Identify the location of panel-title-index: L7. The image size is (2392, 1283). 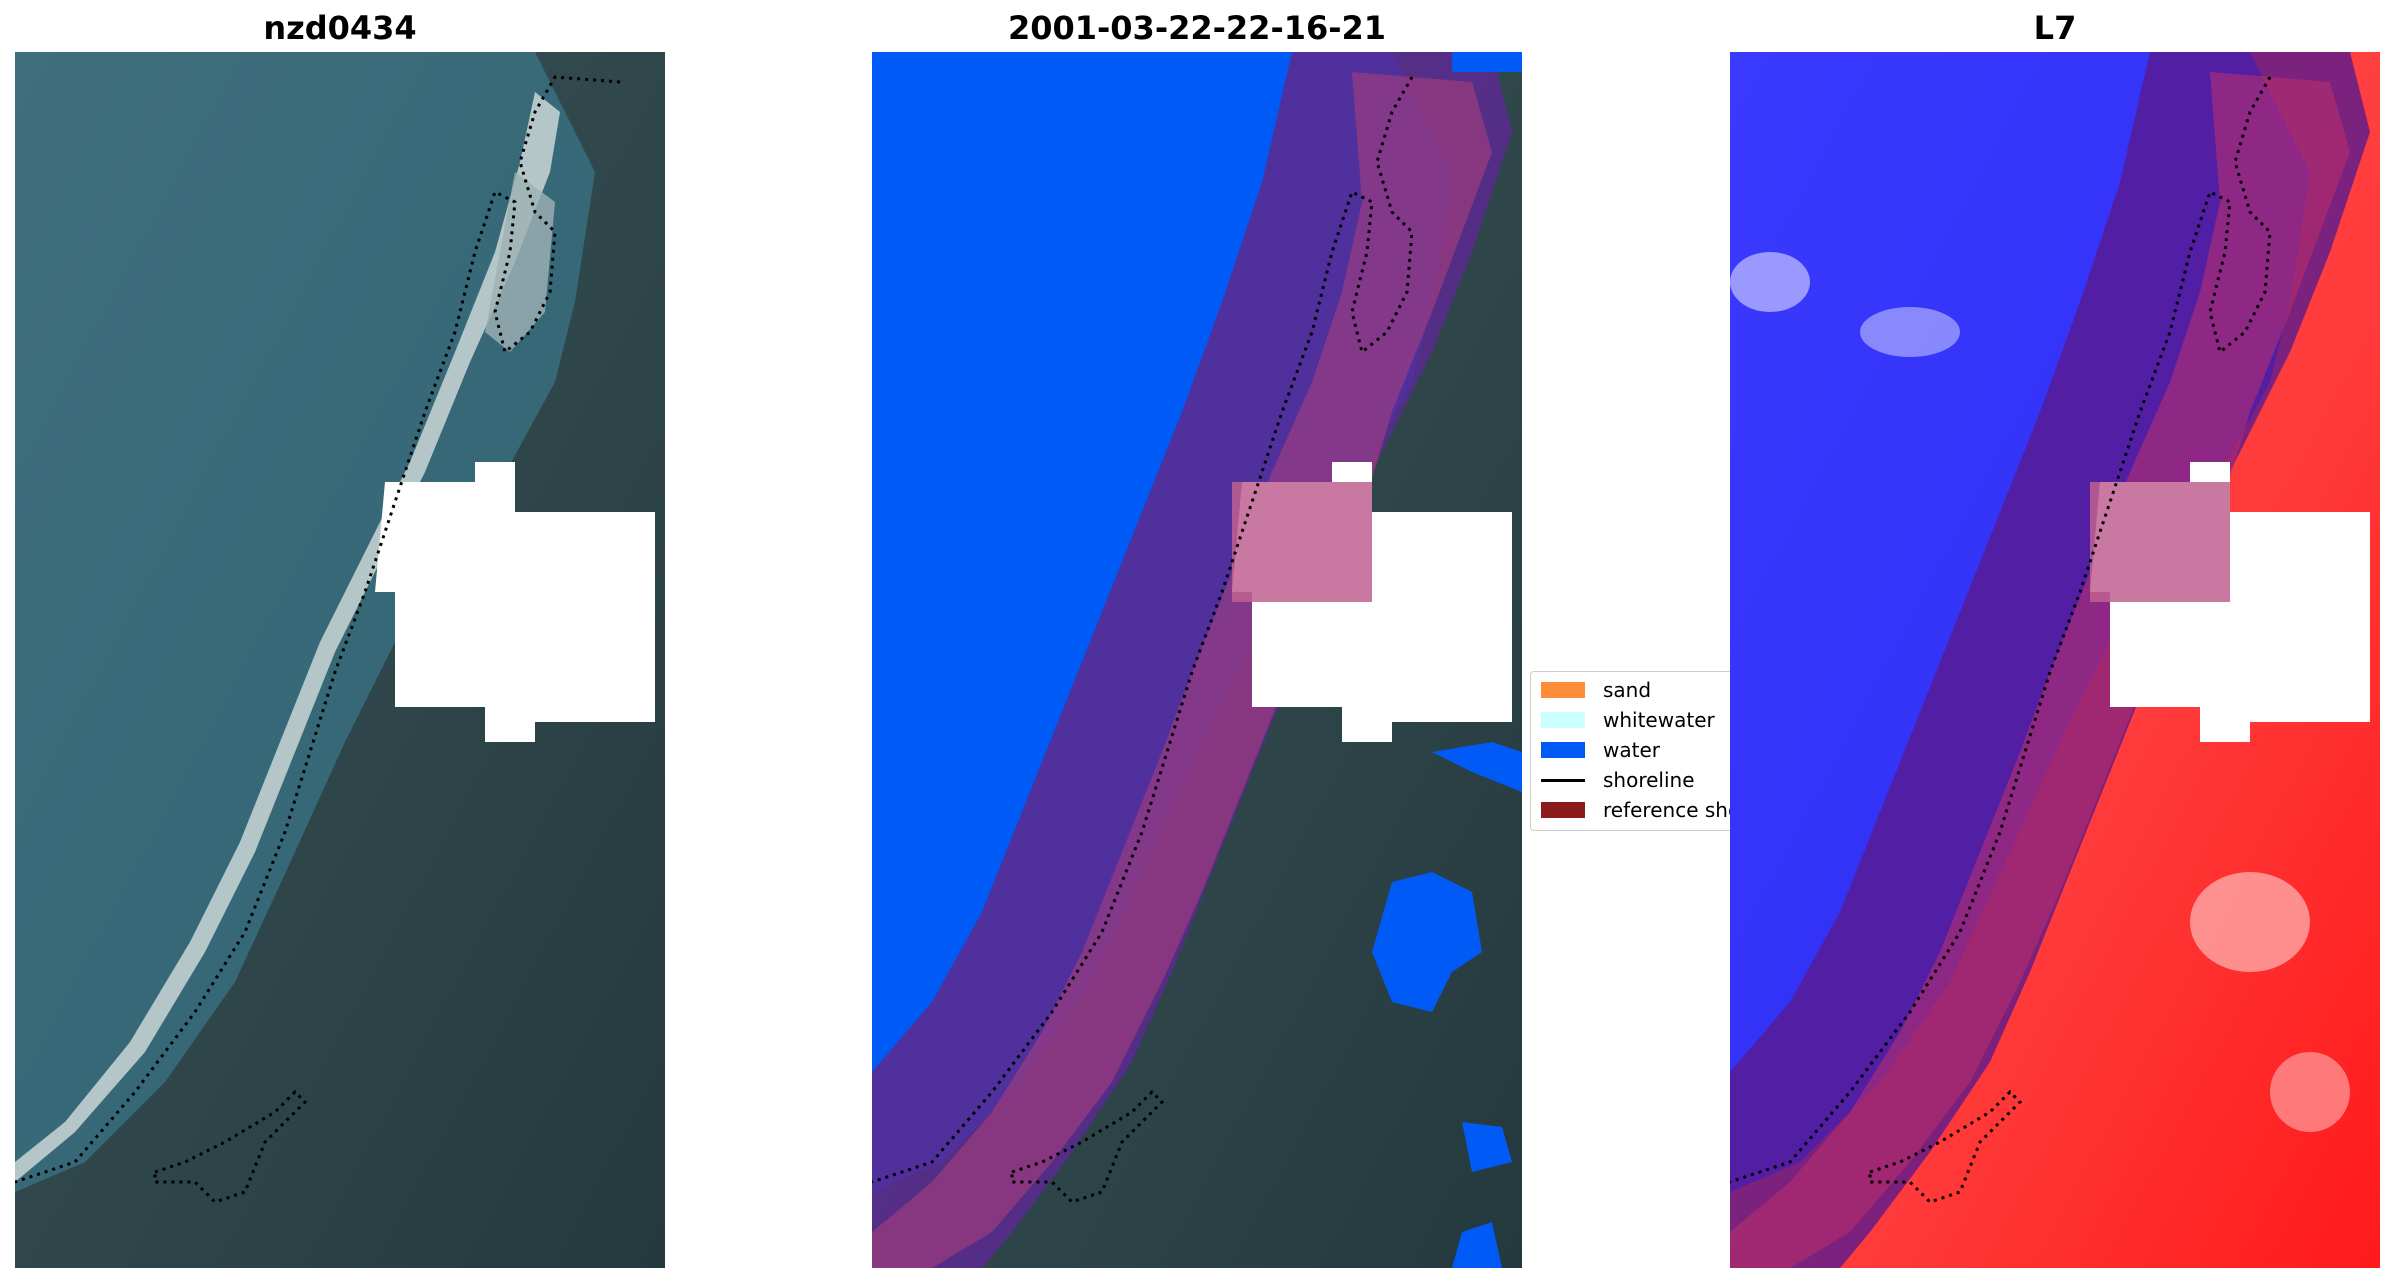
(2055, 28).